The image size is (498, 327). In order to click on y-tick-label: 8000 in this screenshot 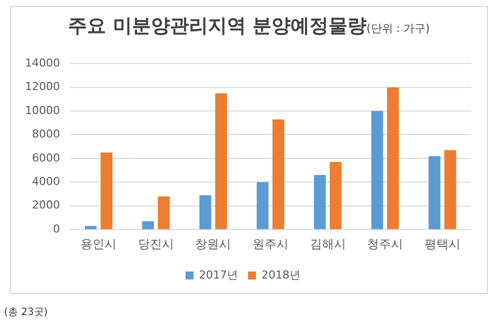, I will do `click(46, 134)`.